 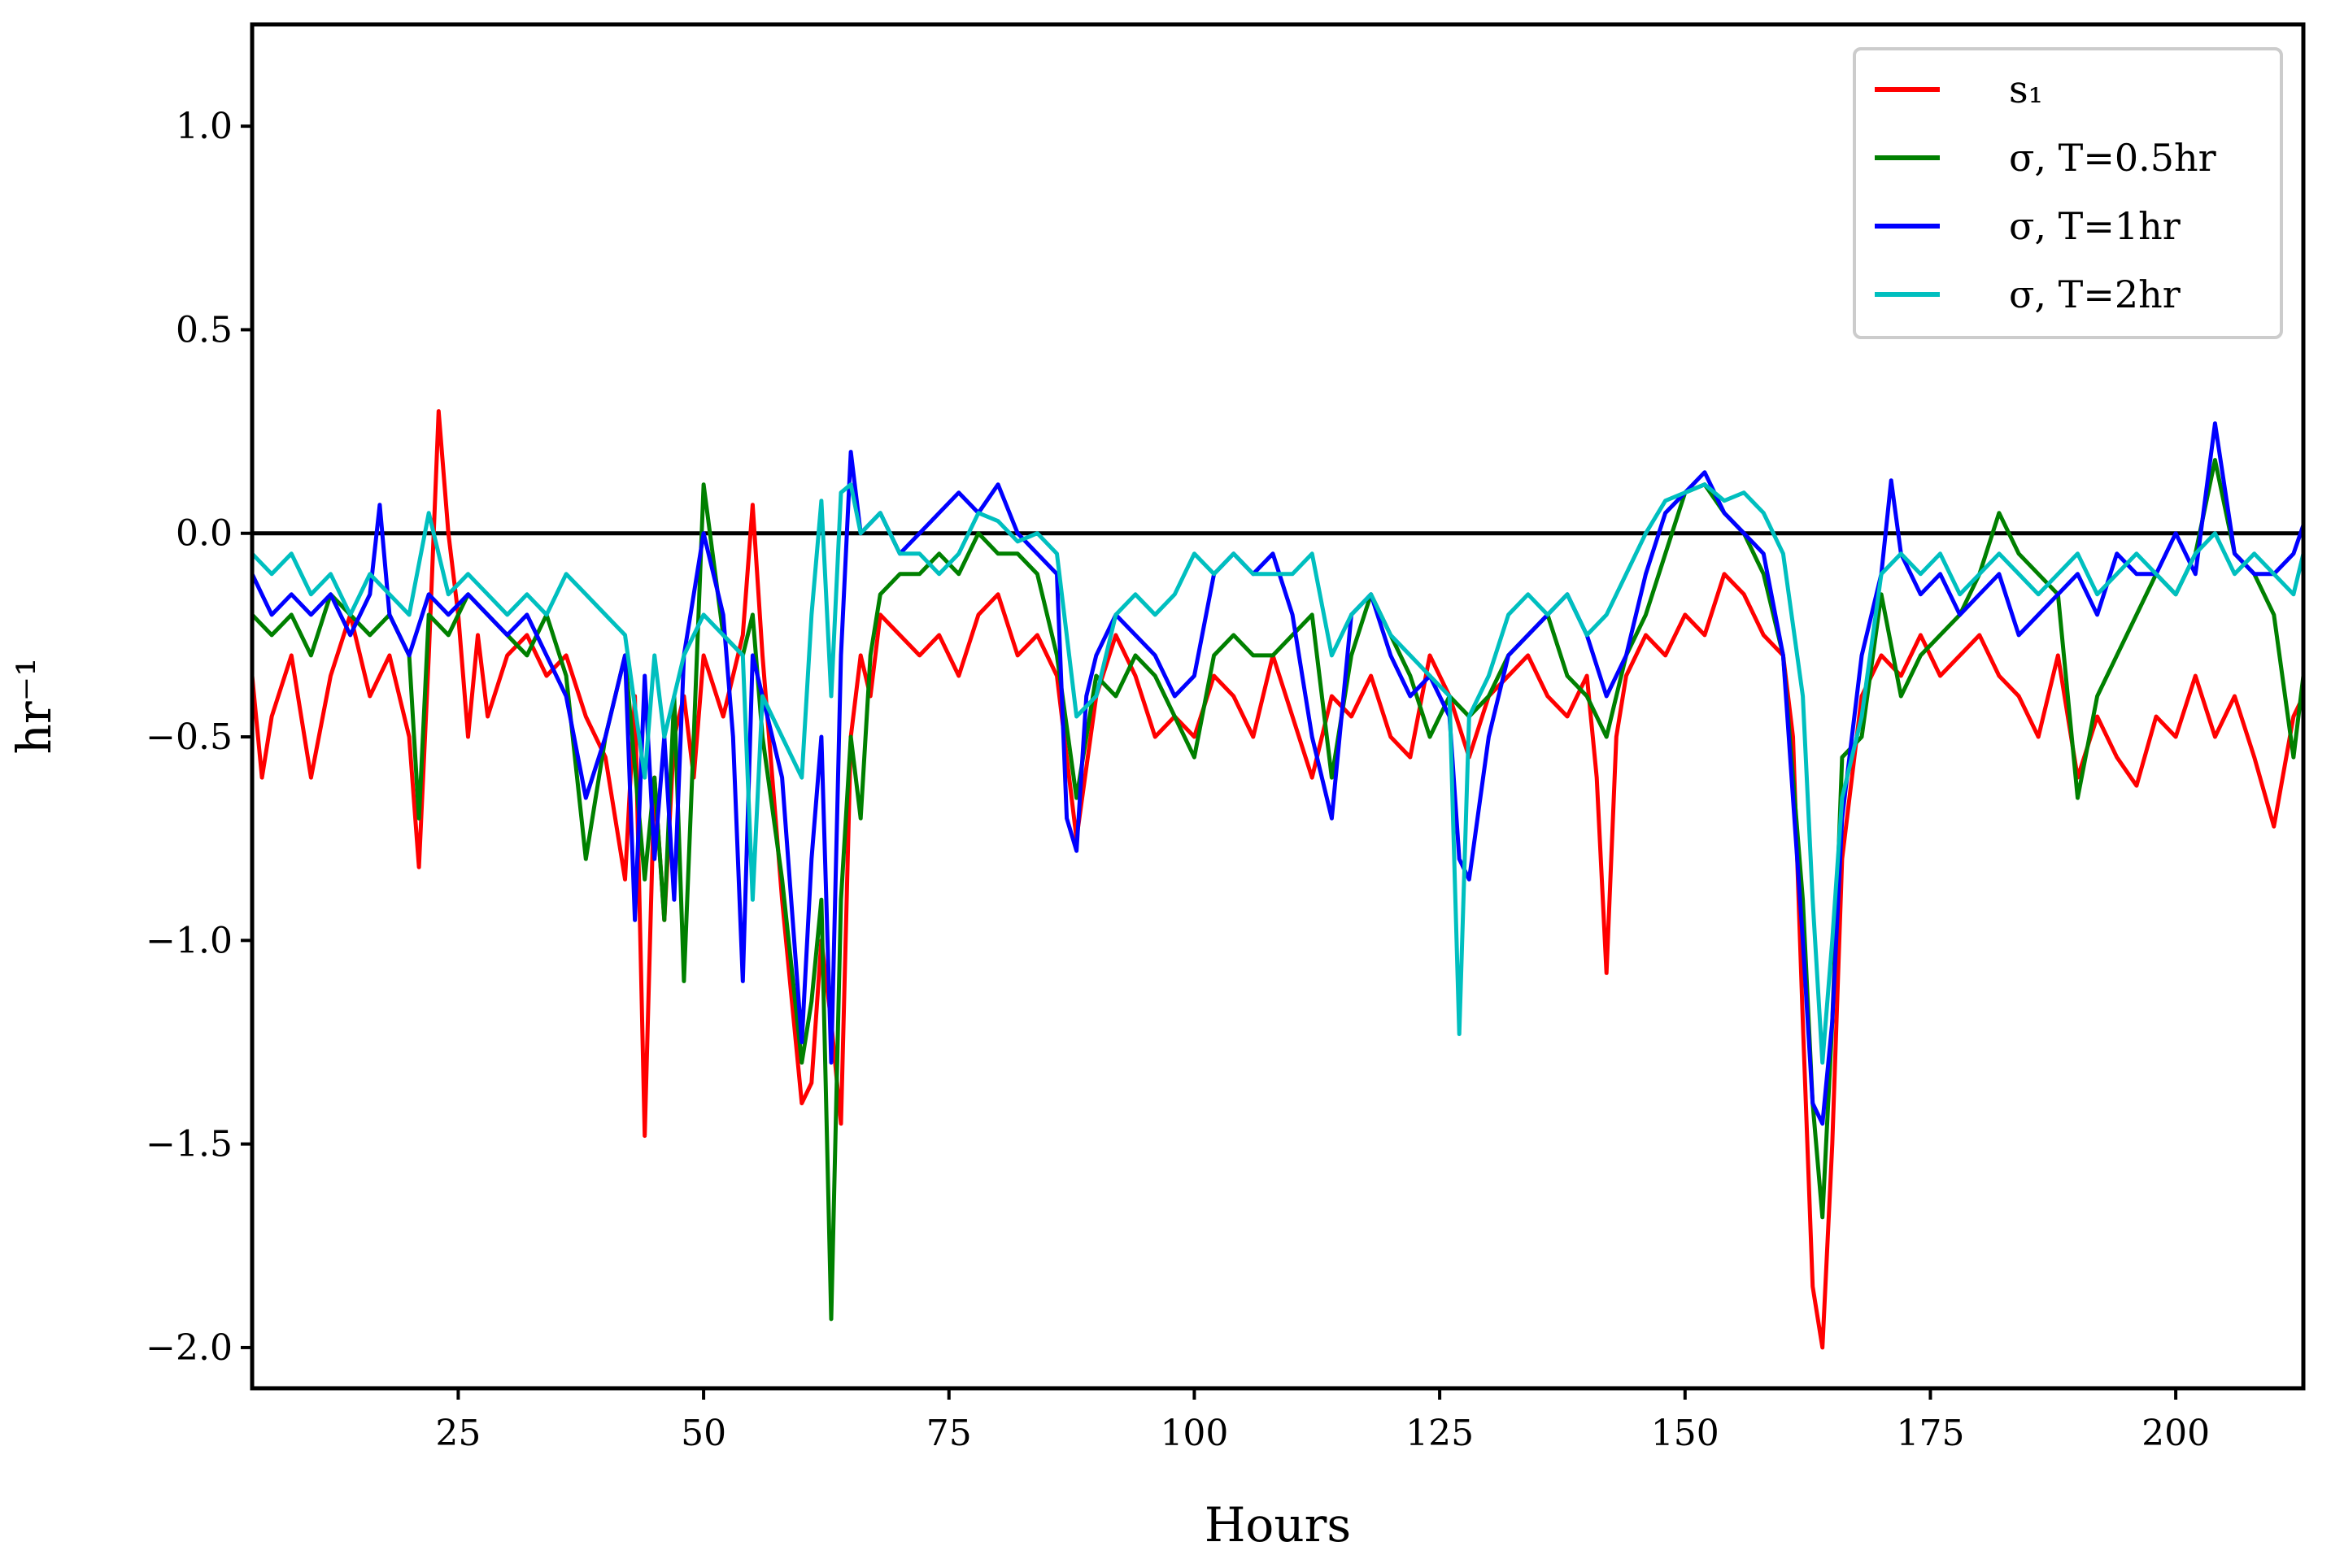 I want to click on y-tick-label: −1.0, so click(x=189, y=940).